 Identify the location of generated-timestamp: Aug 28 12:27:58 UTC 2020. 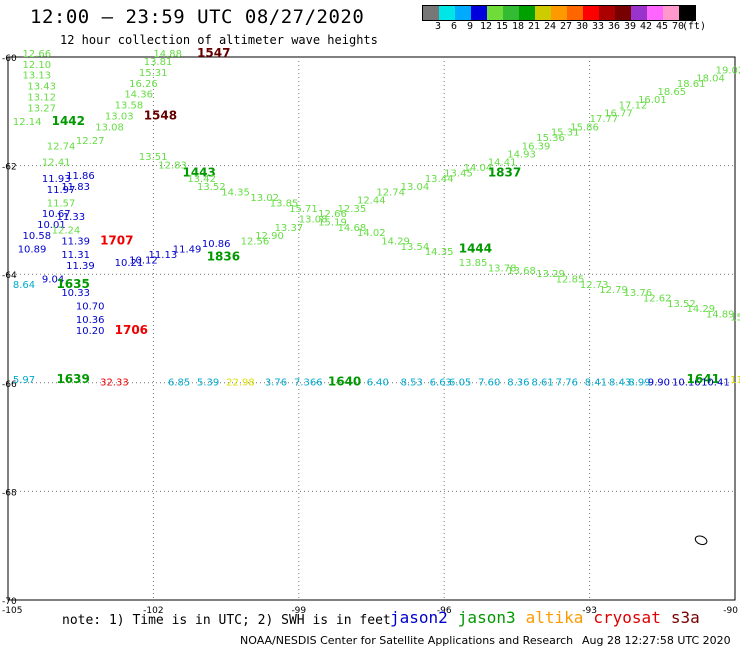
(656, 640).